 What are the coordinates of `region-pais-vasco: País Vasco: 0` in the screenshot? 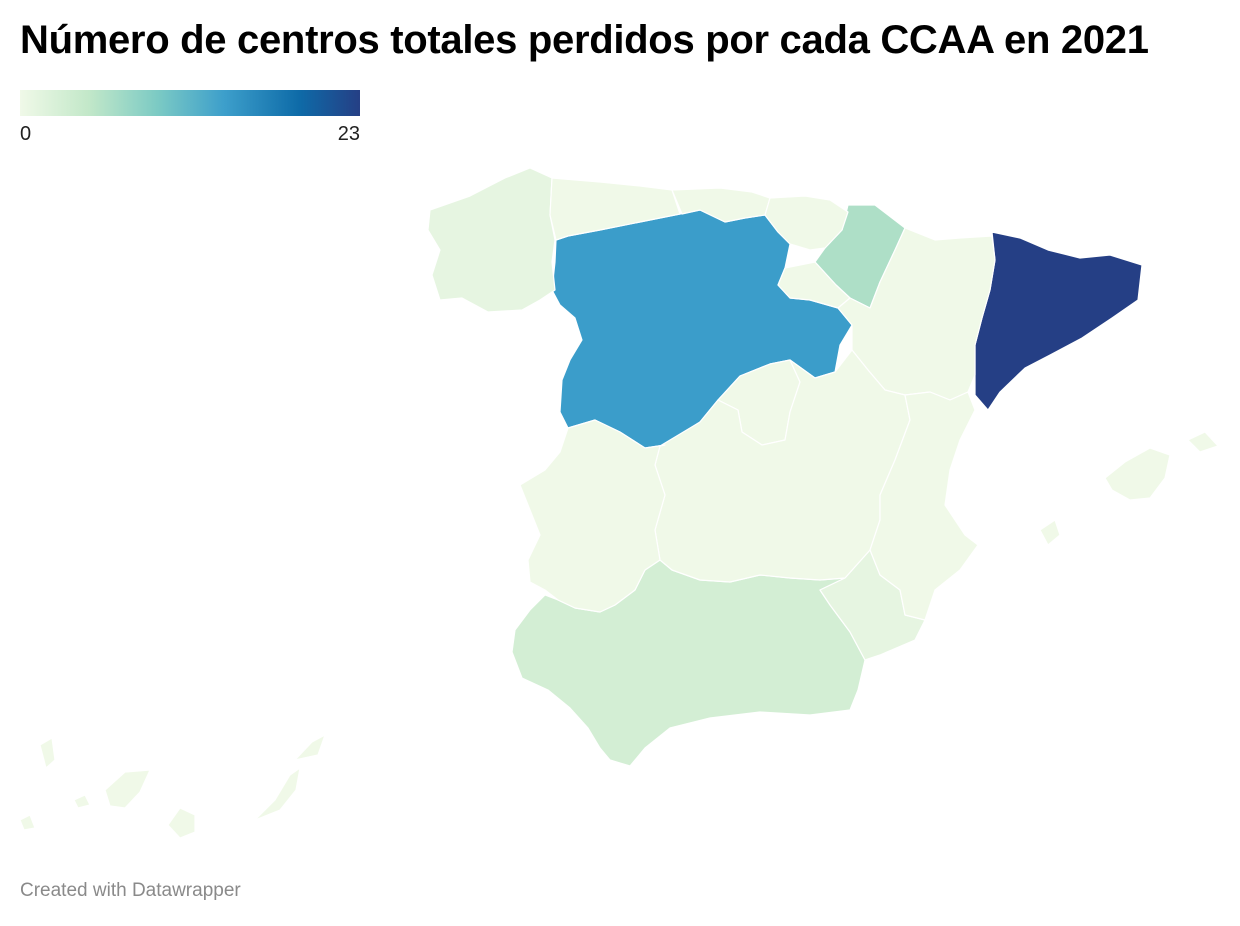 It's located at (806, 223).